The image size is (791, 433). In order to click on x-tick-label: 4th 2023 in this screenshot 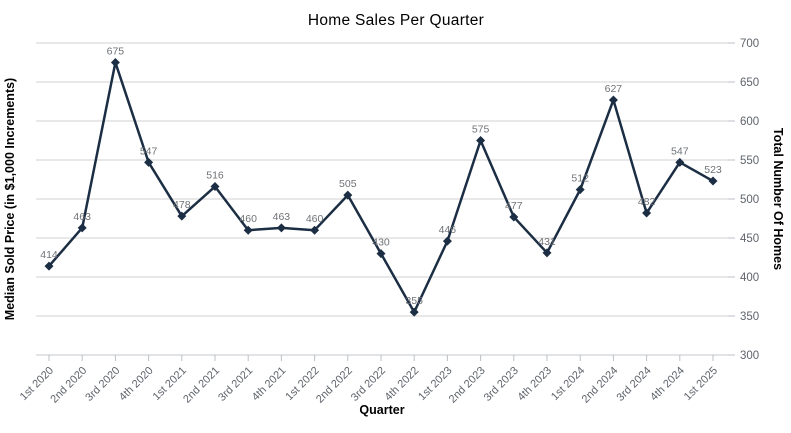, I will do `click(534, 384)`.